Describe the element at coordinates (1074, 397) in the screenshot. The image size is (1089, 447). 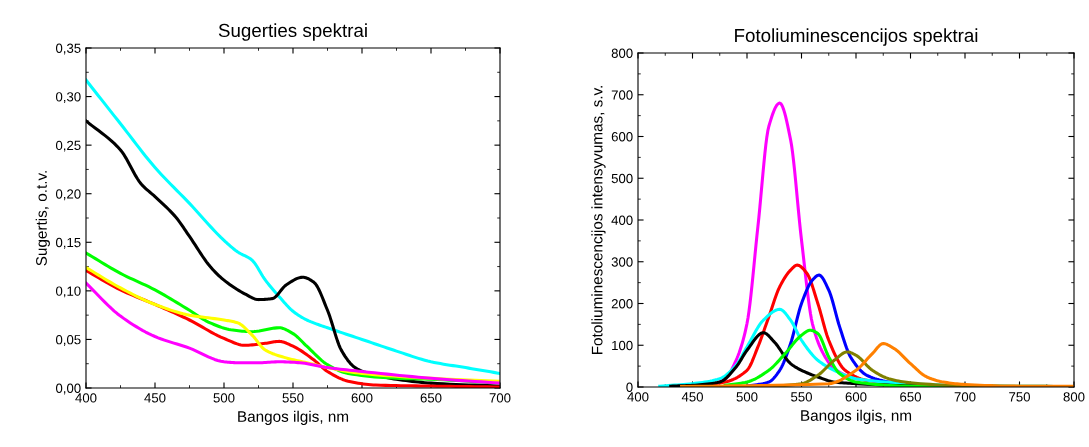
I see `x-tick-label: 800` at that location.